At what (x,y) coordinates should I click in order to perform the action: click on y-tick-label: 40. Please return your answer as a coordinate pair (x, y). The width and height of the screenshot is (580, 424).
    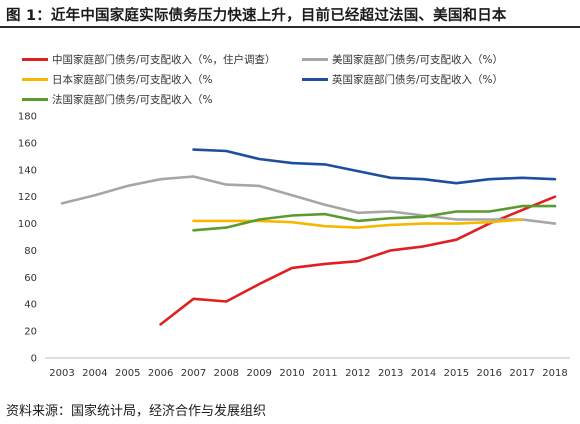
    Looking at the image, I should click on (30, 305).